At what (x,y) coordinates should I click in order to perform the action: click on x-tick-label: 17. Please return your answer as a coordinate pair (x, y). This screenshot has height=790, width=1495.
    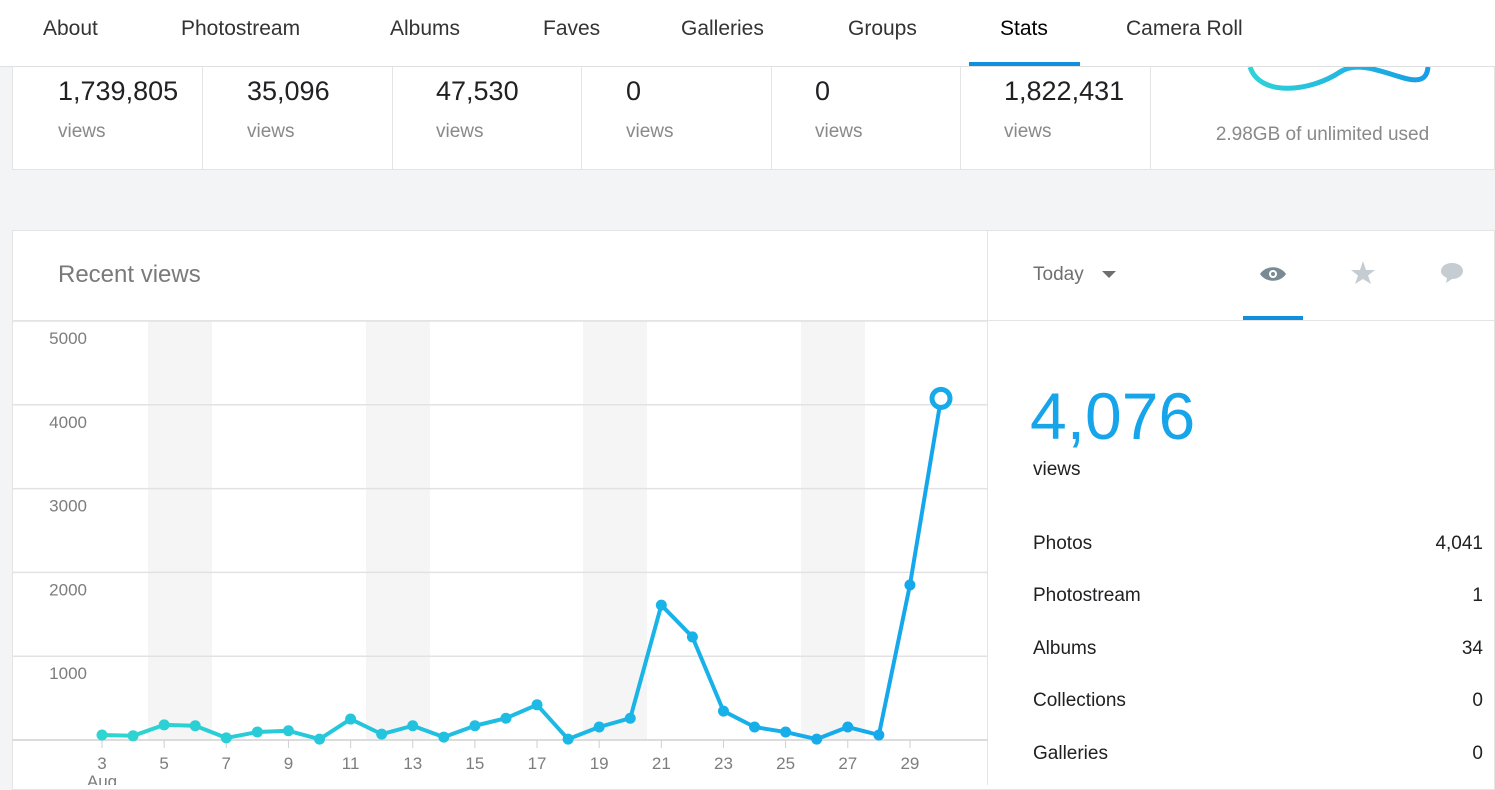
    Looking at the image, I should click on (537, 763).